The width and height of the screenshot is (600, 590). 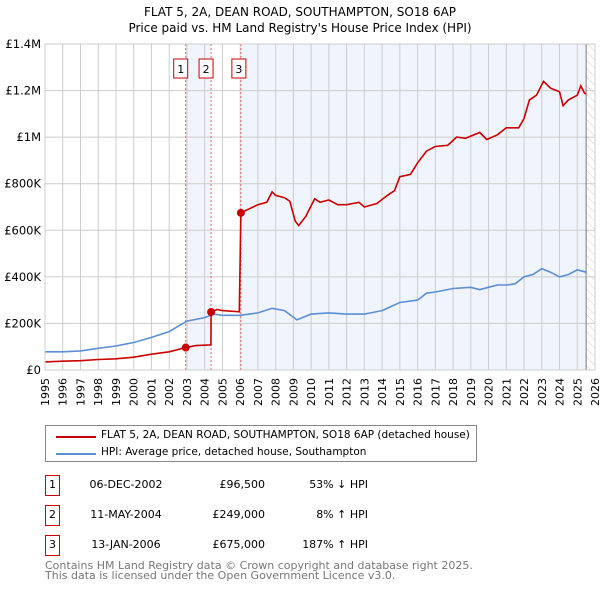 I want to click on x-tick-label: 2018, so click(x=453, y=392).